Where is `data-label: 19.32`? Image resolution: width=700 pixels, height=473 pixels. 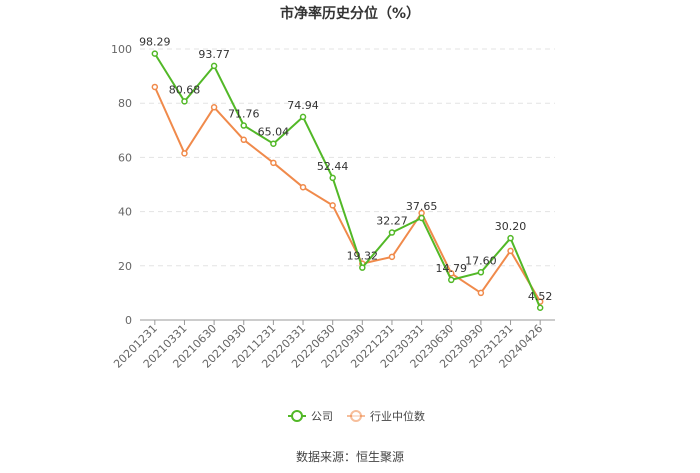
data-label: 19.32 is located at coordinates (363, 256).